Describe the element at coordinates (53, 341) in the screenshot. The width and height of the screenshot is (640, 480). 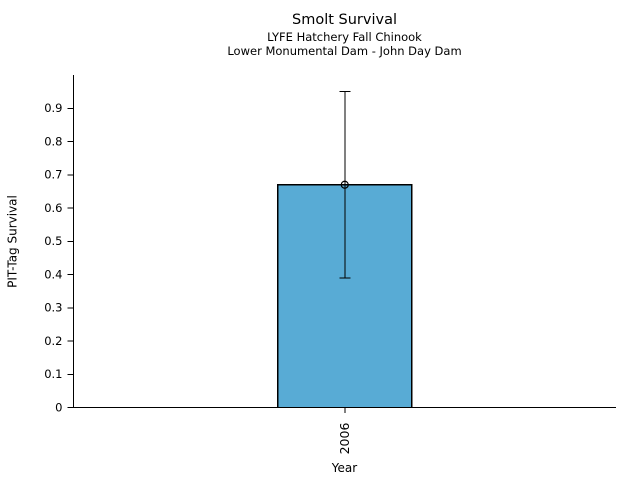
I see `y-tick-label: 0.2` at that location.